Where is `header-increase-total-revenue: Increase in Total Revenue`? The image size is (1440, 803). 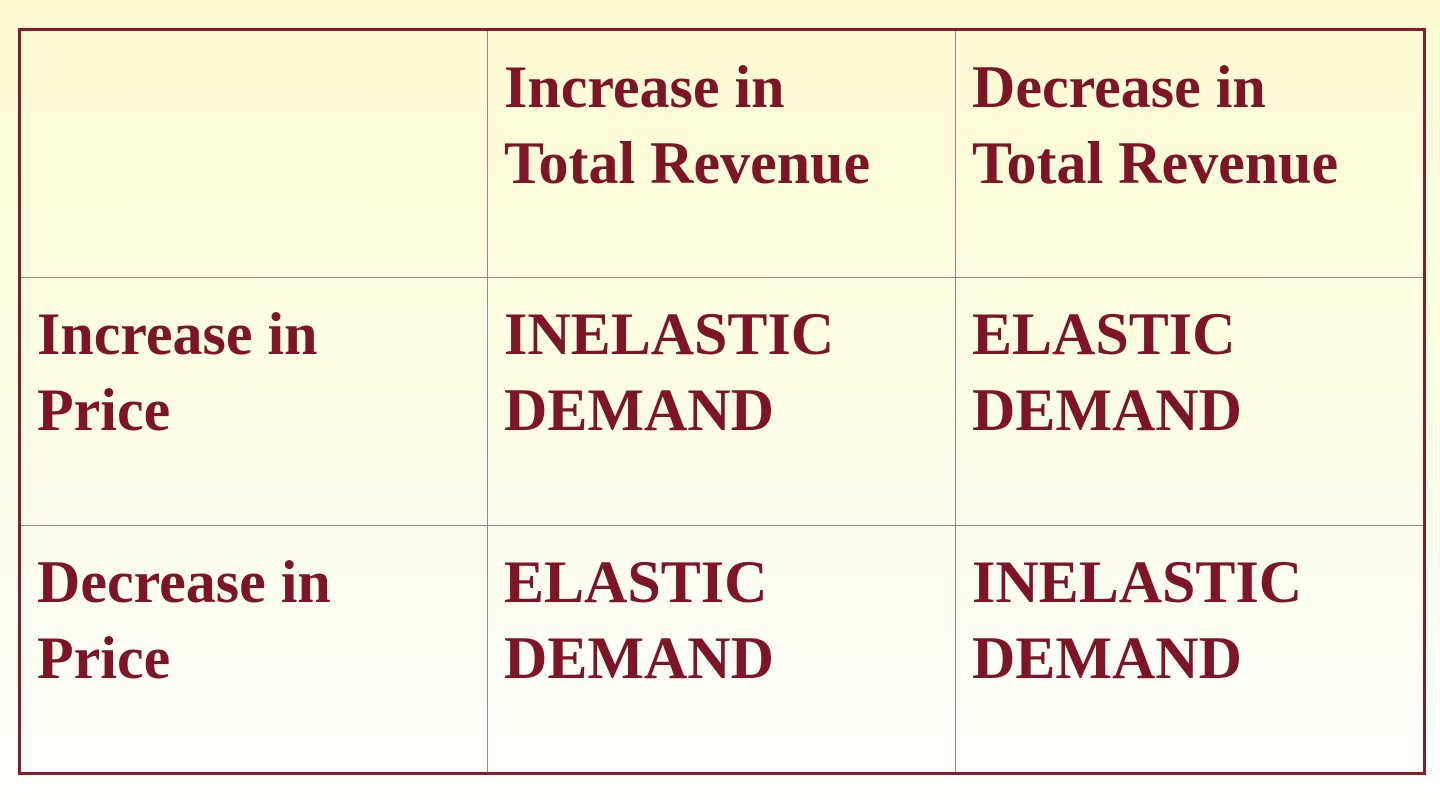
header-increase-total-revenue: Increase in Total Revenue is located at coordinates (721, 153).